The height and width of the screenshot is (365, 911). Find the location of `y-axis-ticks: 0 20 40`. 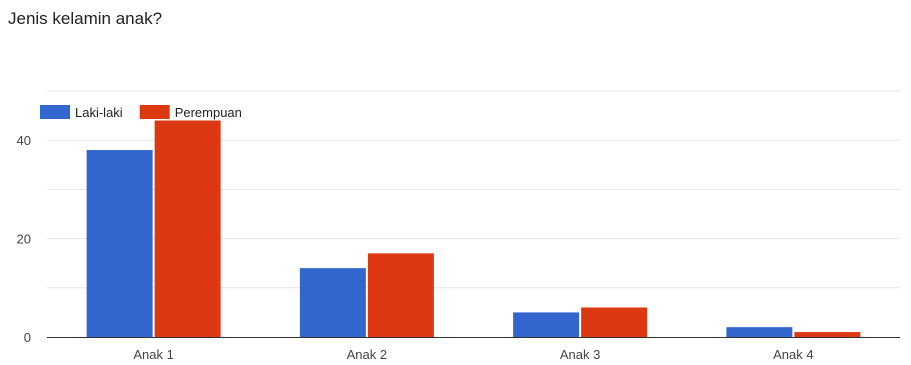

y-axis-ticks: 0 20 40 is located at coordinates (24, 239).